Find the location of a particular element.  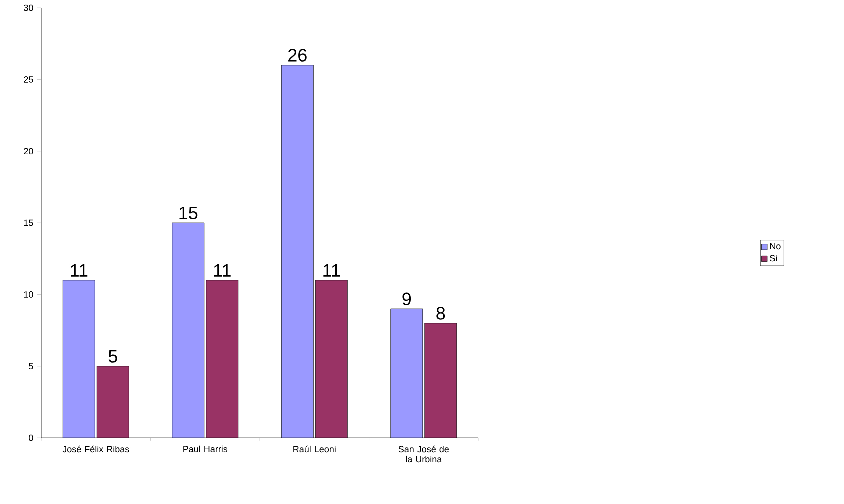

x-tick-label: Raúl Leoni is located at coordinates (315, 449).